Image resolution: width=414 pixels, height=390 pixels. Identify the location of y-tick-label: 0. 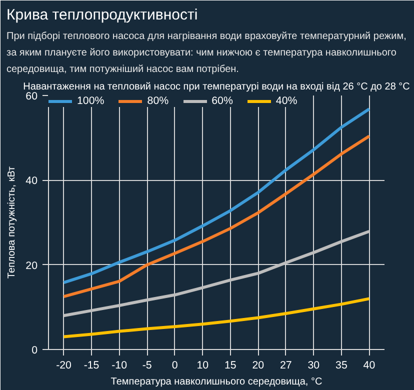
(35, 350).